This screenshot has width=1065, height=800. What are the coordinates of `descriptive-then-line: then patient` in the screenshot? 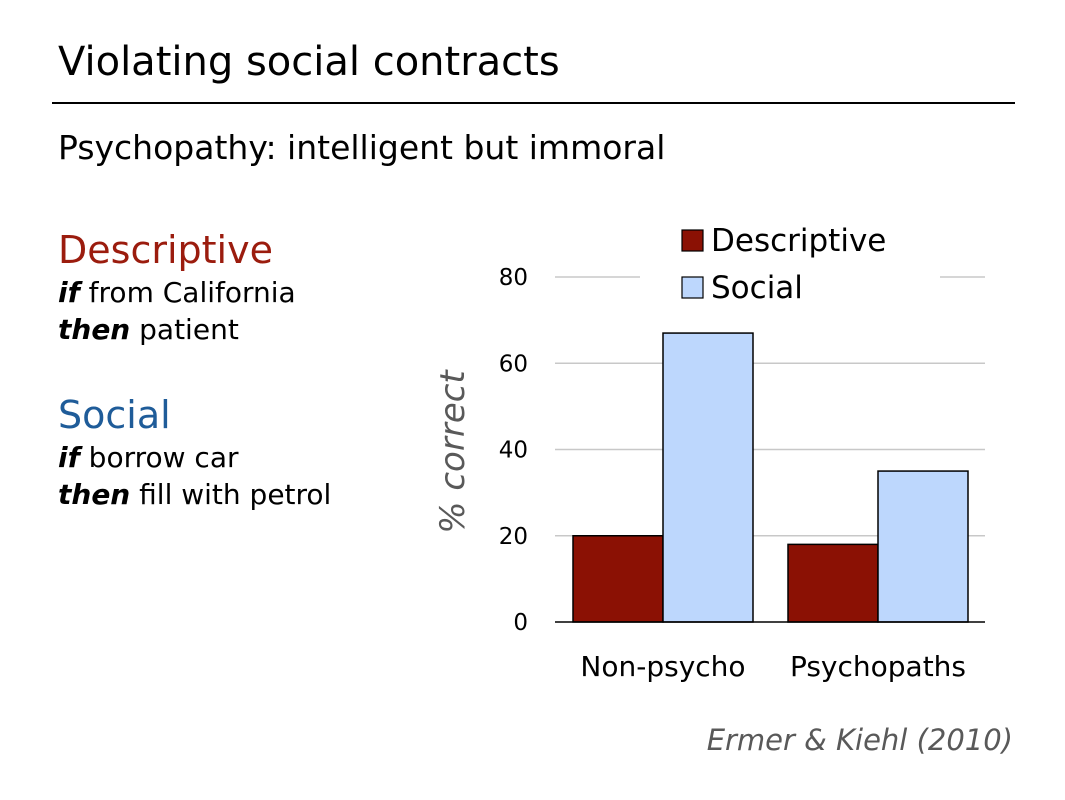 It's located at (177, 329).